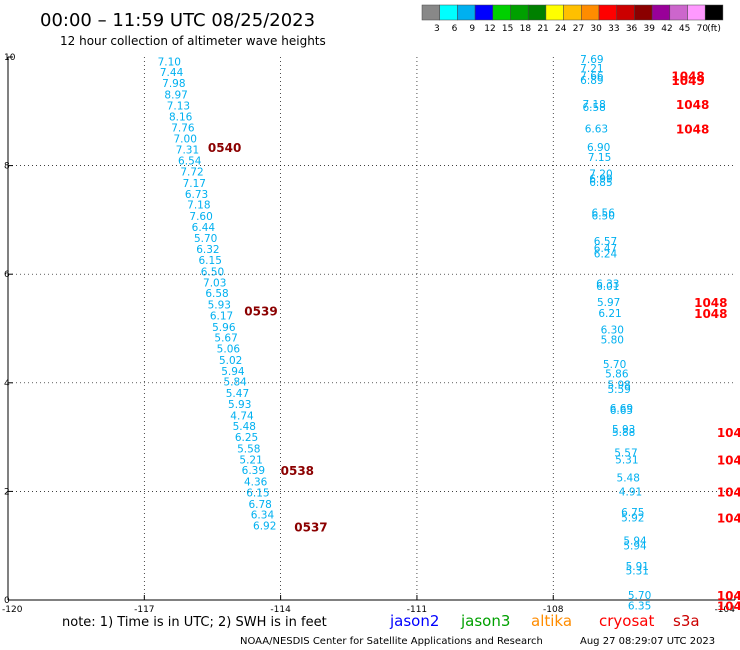 This screenshot has width=740, height=650. I want to click on colorbar-label: 33, so click(613, 29).